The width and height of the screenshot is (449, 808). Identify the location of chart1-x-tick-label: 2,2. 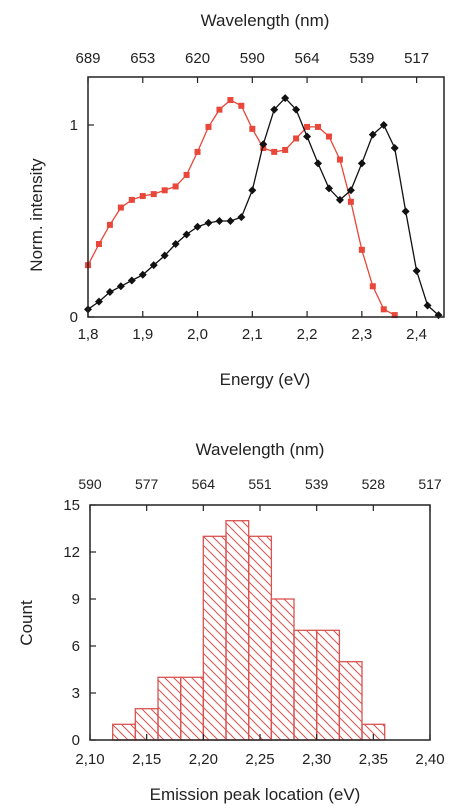
(307, 334).